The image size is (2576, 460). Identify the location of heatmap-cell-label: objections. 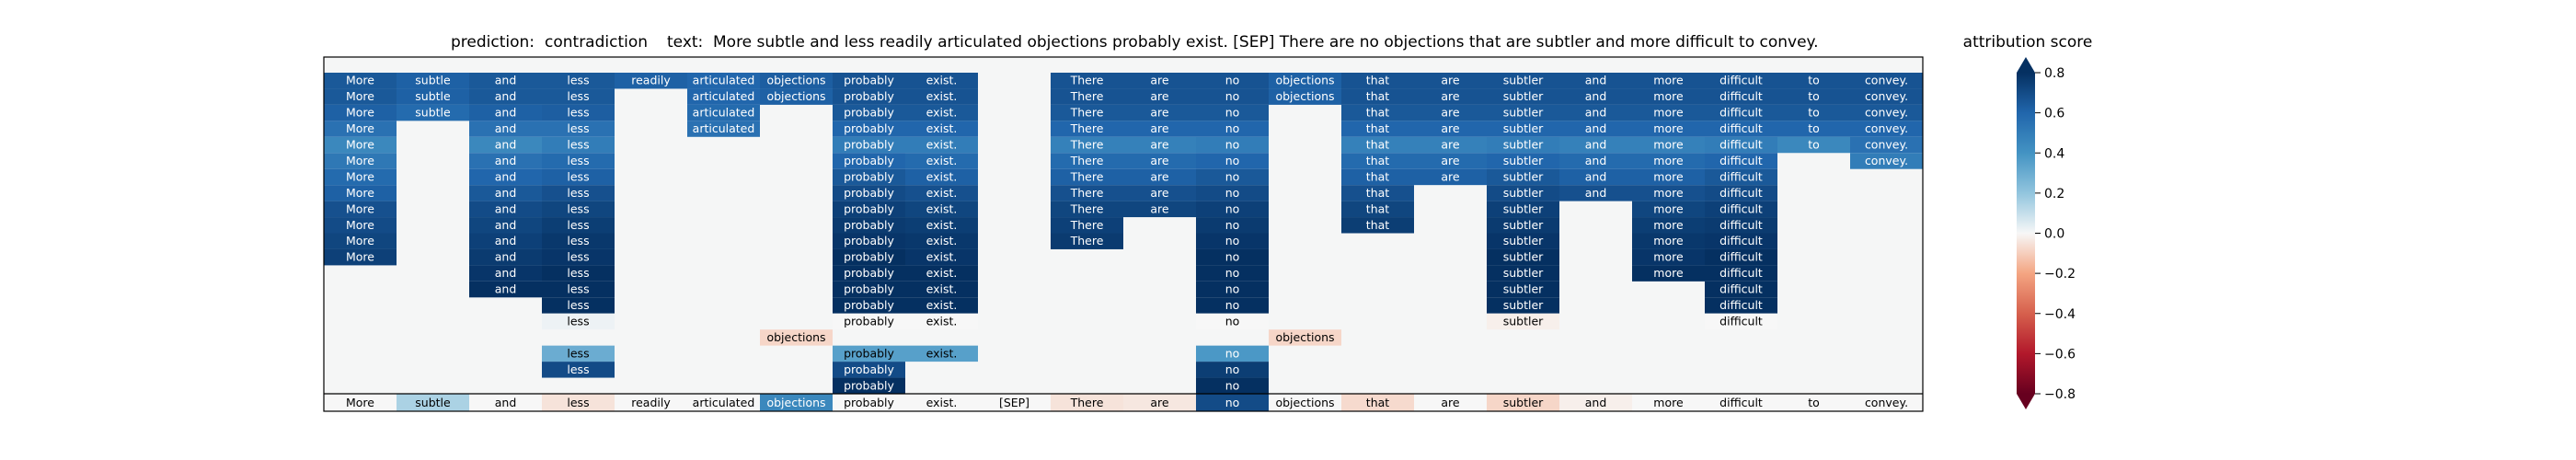
(1304, 337).